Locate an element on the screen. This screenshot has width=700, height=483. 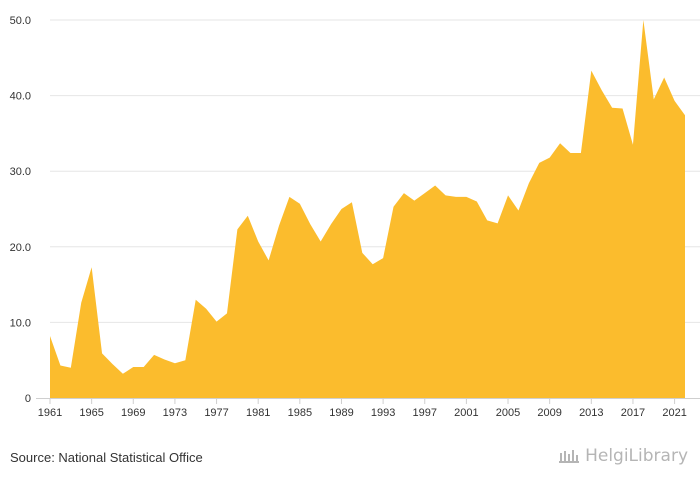
brand-name: HelgiLibrary is located at coordinates (636, 456).